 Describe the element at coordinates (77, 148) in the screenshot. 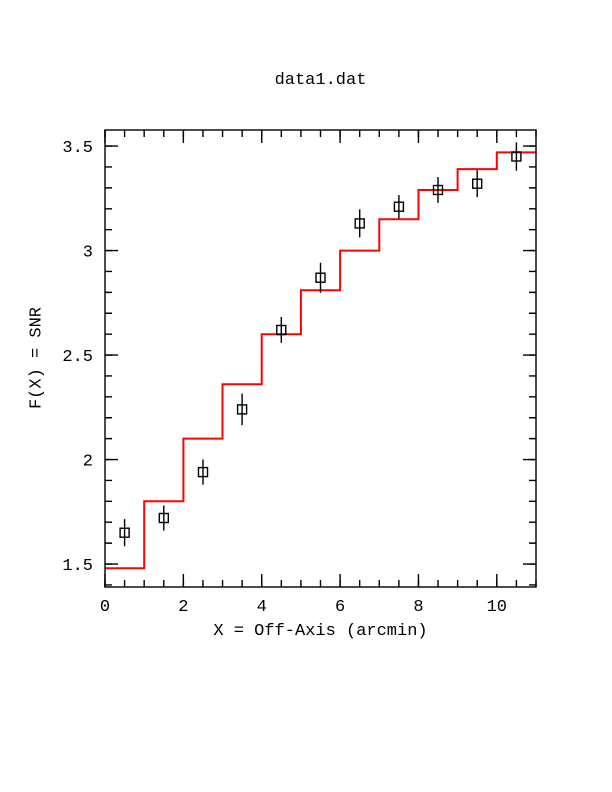

I see `y-tick-label: 3.5` at that location.